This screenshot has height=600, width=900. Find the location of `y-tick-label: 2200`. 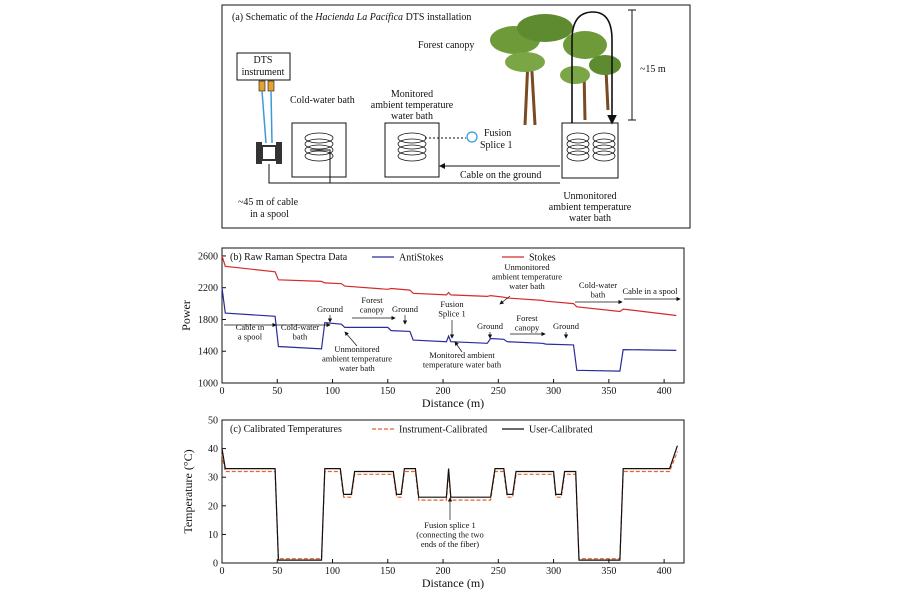

y-tick-label: 2200 is located at coordinates (208, 288).